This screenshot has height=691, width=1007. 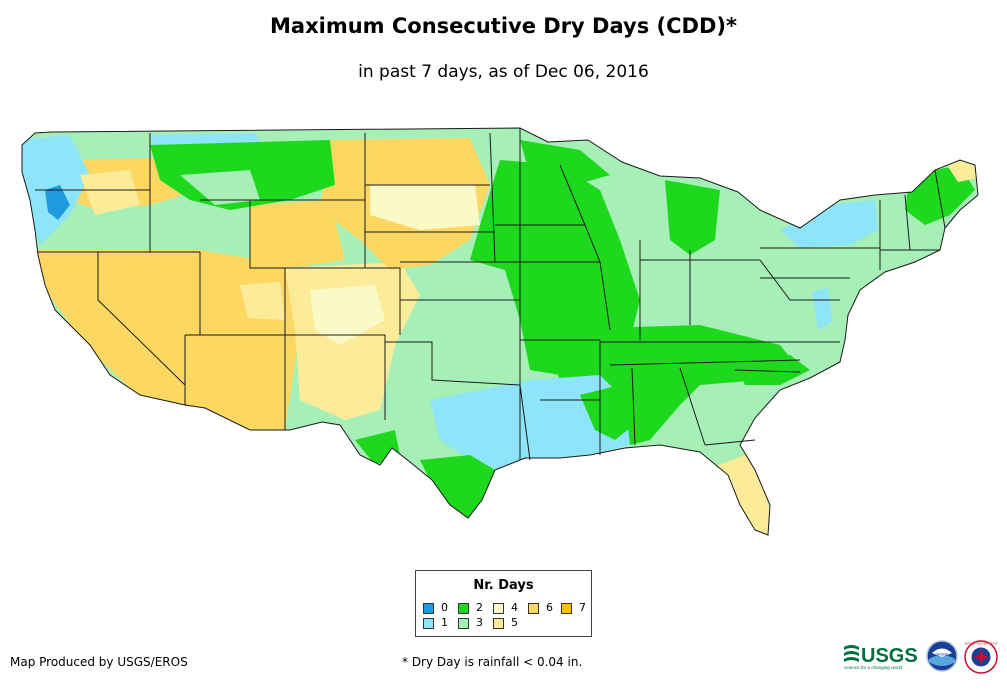 What do you see at coordinates (670, 385) in the screenshot?
I see `region-tennessee-2-days` at bounding box center [670, 385].